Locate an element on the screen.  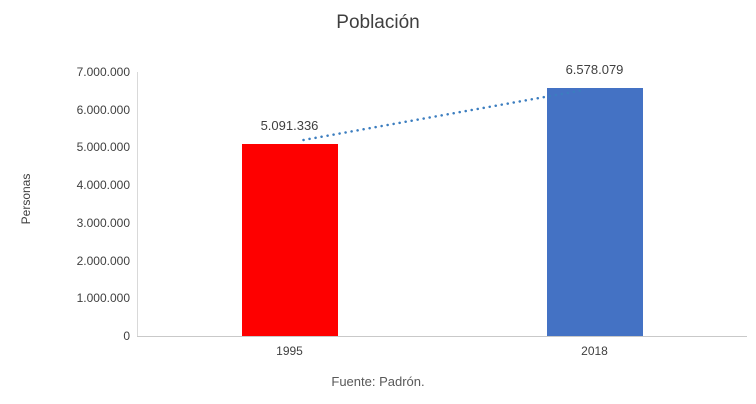
y-tick-label: 3.000.000 is located at coordinates (103, 222).